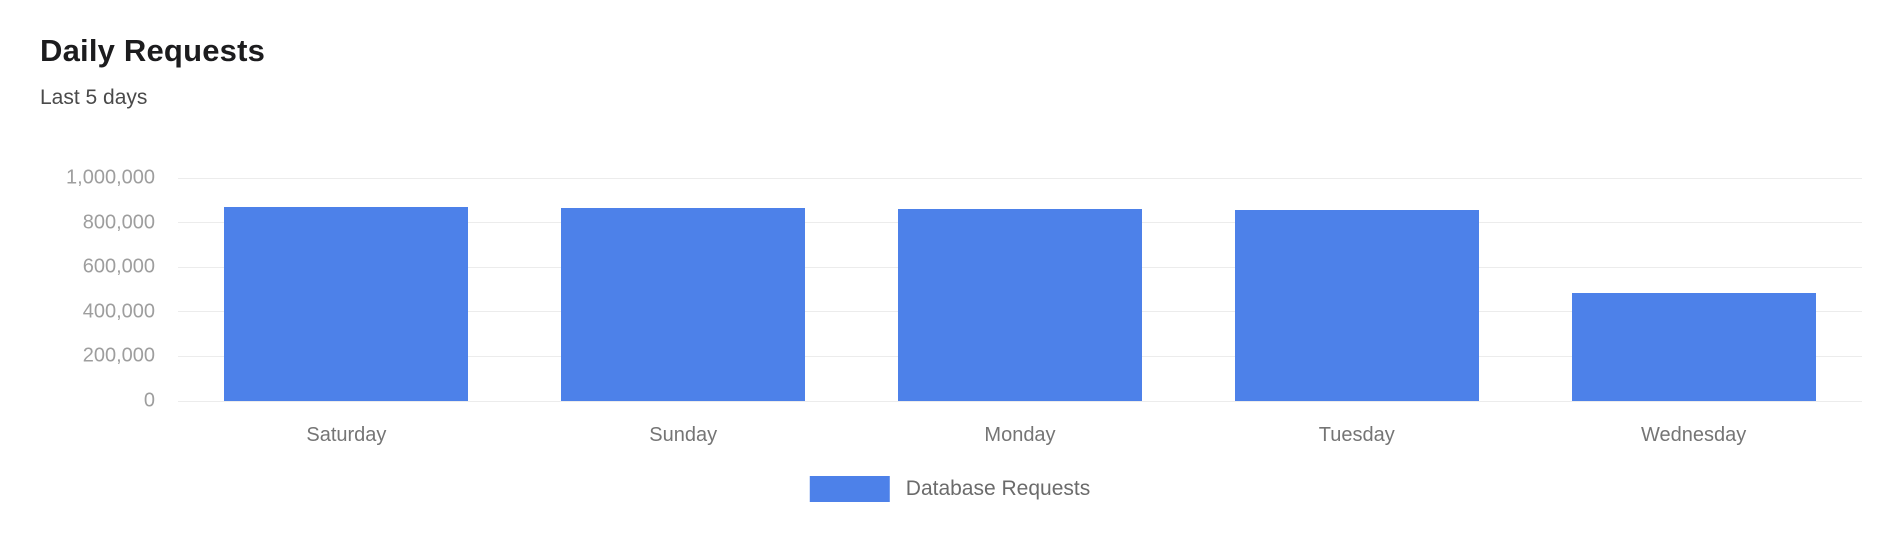  I want to click on legend-swatch, so click(849, 489).